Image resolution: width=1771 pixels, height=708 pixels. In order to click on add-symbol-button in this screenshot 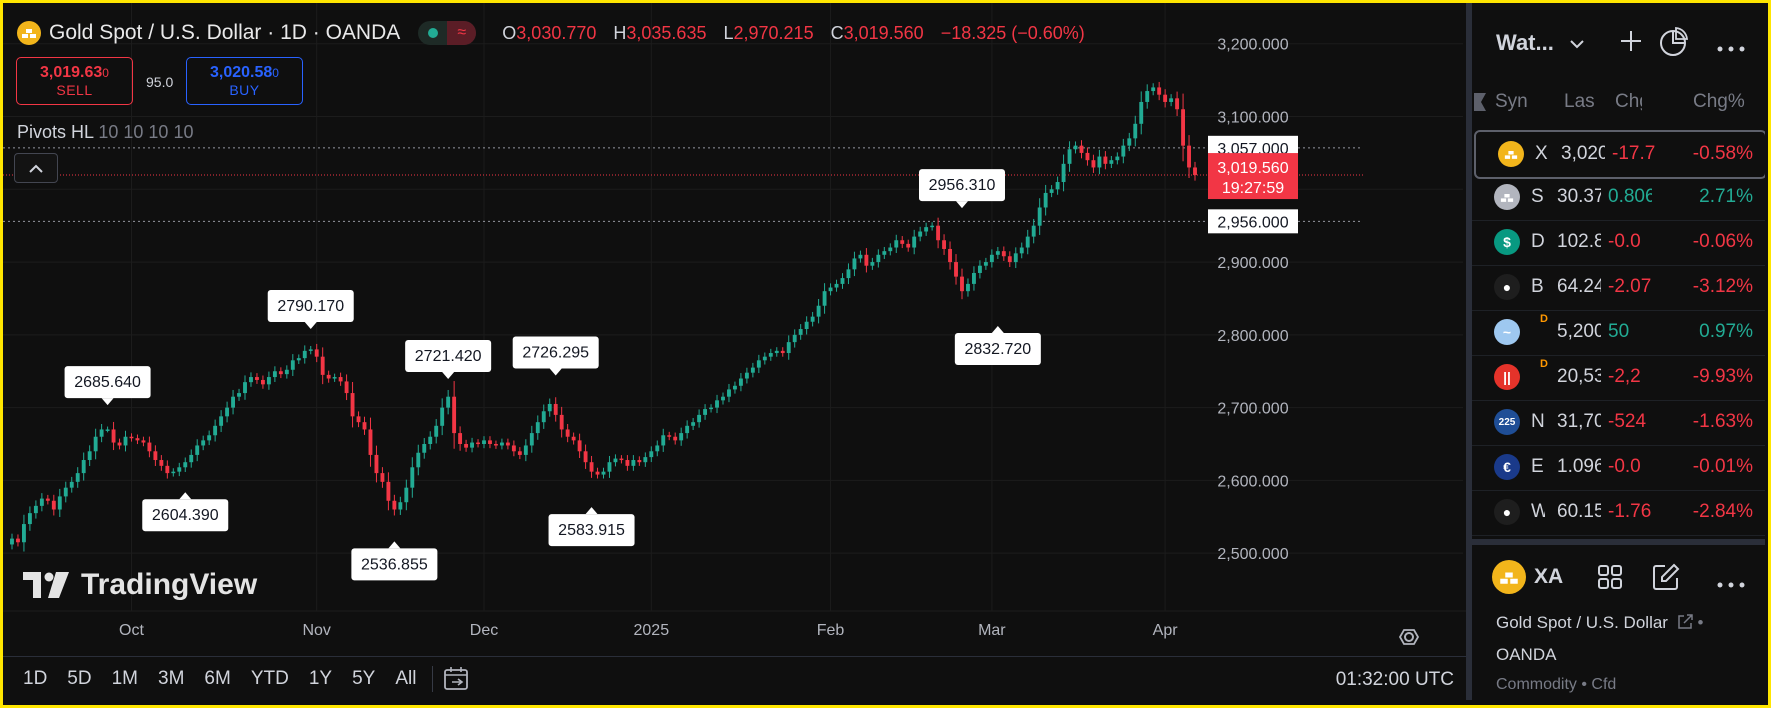, I will do `click(1631, 43)`.